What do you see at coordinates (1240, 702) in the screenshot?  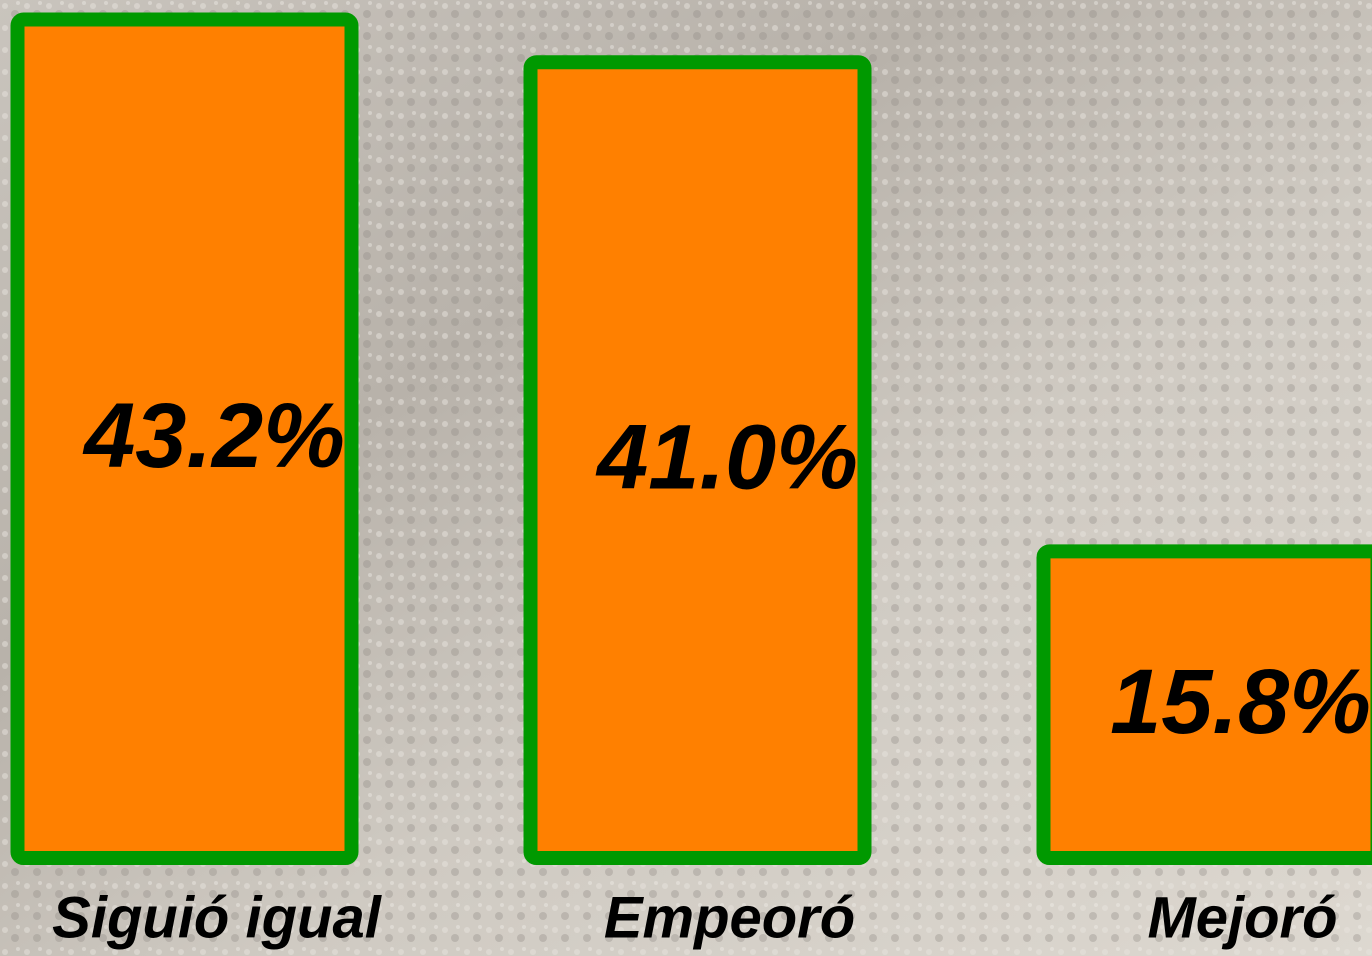 I see `value-label: 15.8%` at bounding box center [1240, 702].